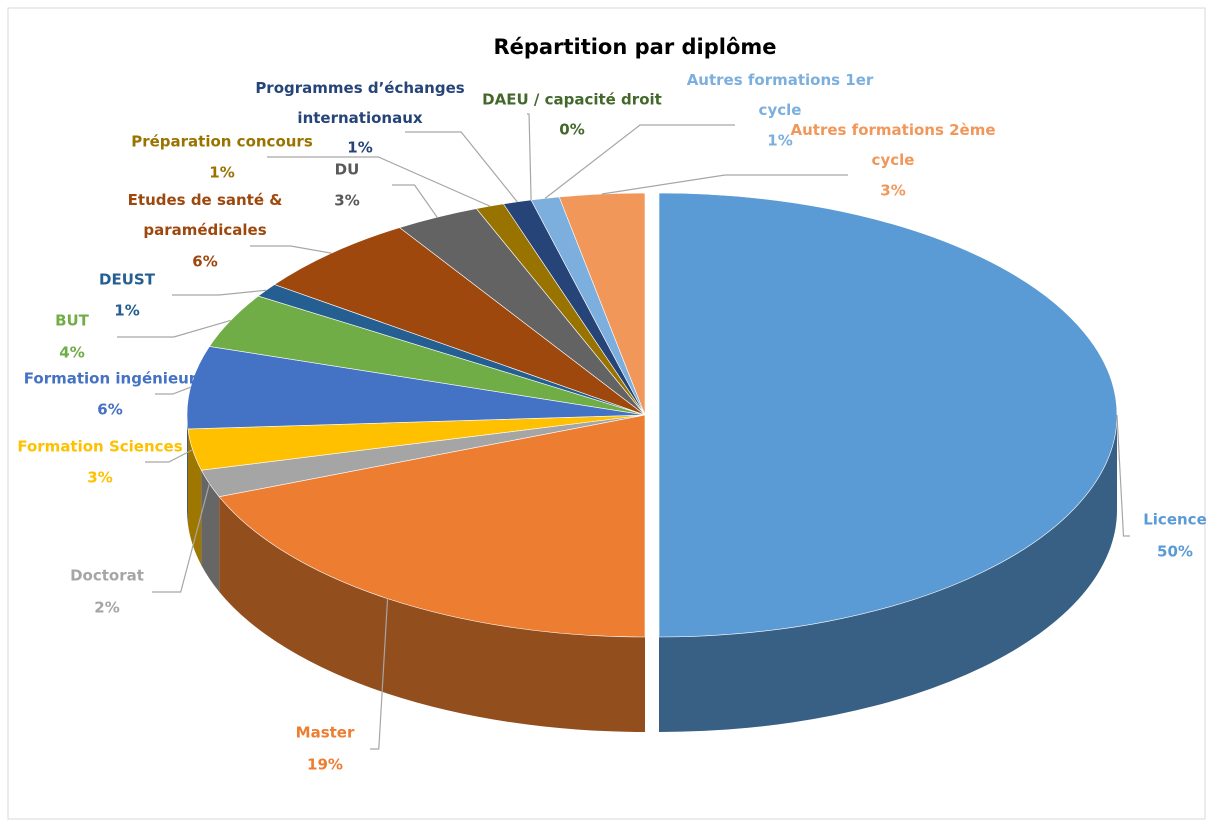  Describe the element at coordinates (71, 353) in the screenshot. I see `data-label-value: 4%` at that location.